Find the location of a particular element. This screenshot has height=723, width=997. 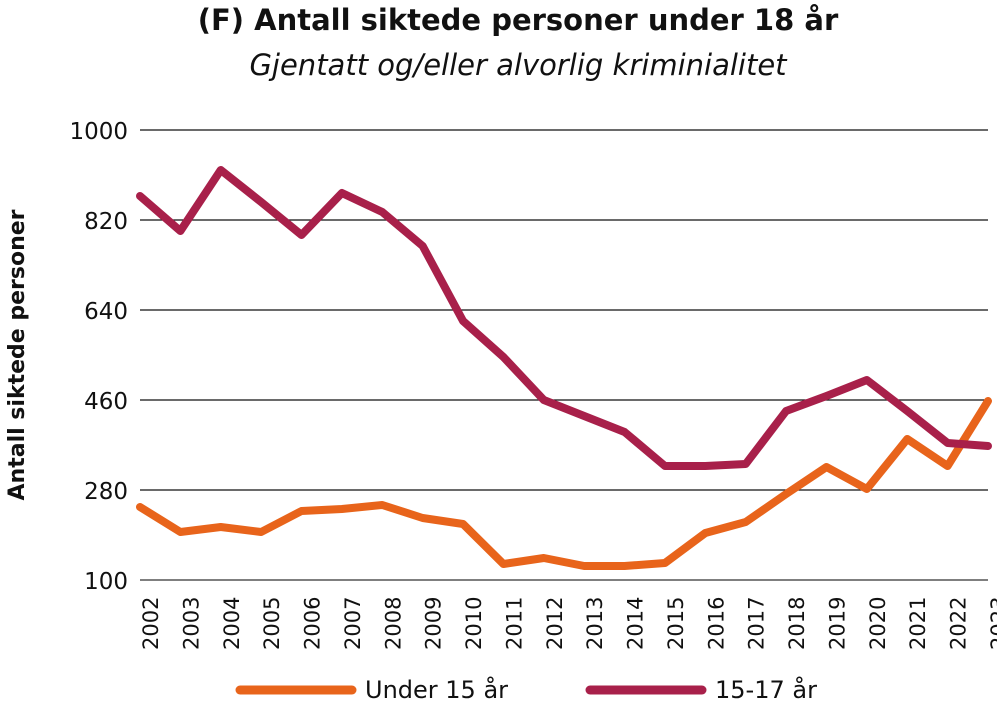

x-tick-label: 2018 is located at coordinates (797, 623).